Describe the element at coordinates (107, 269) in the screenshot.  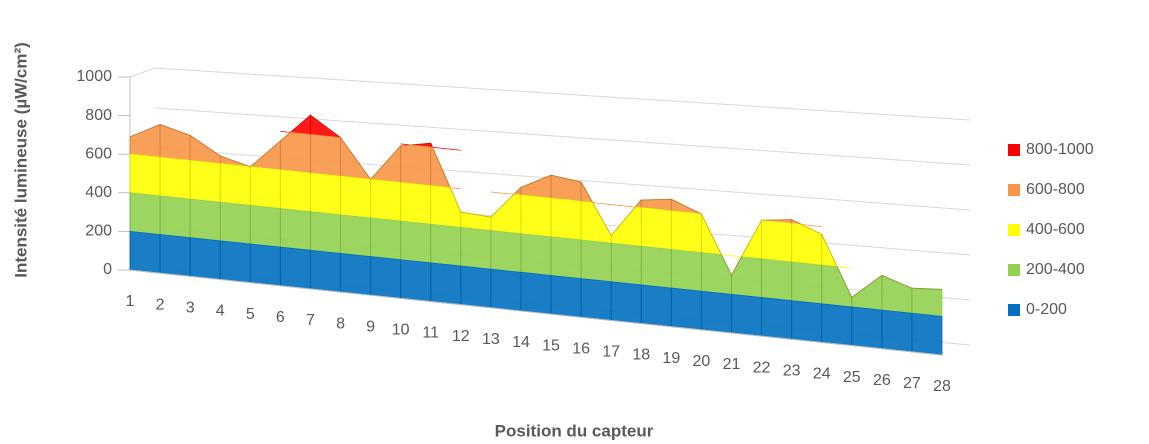
I see `y-tick-label: 0` at that location.